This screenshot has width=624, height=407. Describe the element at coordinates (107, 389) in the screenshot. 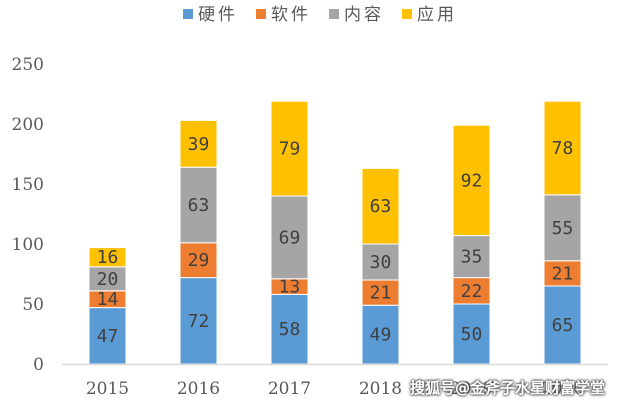

I see `x-tick-label: 2015` at that location.